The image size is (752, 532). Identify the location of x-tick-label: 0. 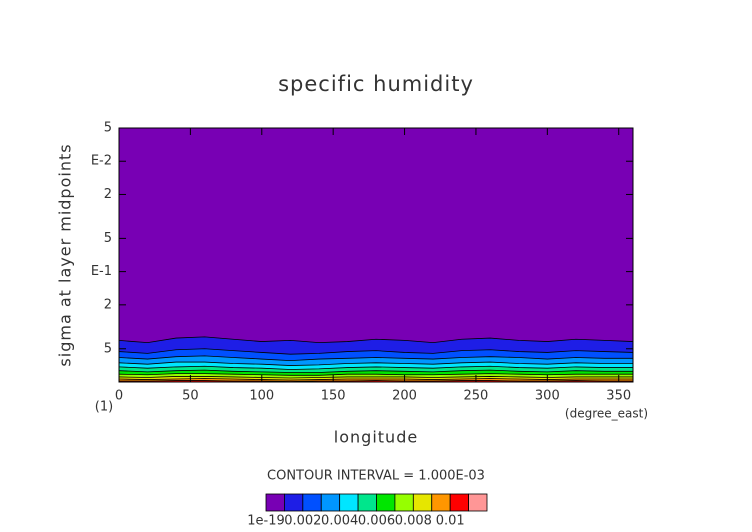
(119, 396).